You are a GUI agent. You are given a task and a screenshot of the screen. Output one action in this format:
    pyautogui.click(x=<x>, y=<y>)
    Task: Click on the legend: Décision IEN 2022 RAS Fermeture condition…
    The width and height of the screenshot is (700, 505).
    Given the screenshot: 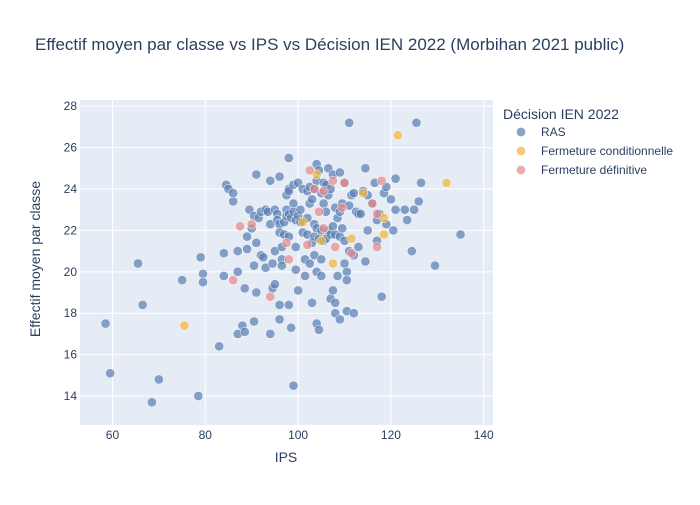 What is the action you would take?
    pyautogui.click(x=588, y=141)
    